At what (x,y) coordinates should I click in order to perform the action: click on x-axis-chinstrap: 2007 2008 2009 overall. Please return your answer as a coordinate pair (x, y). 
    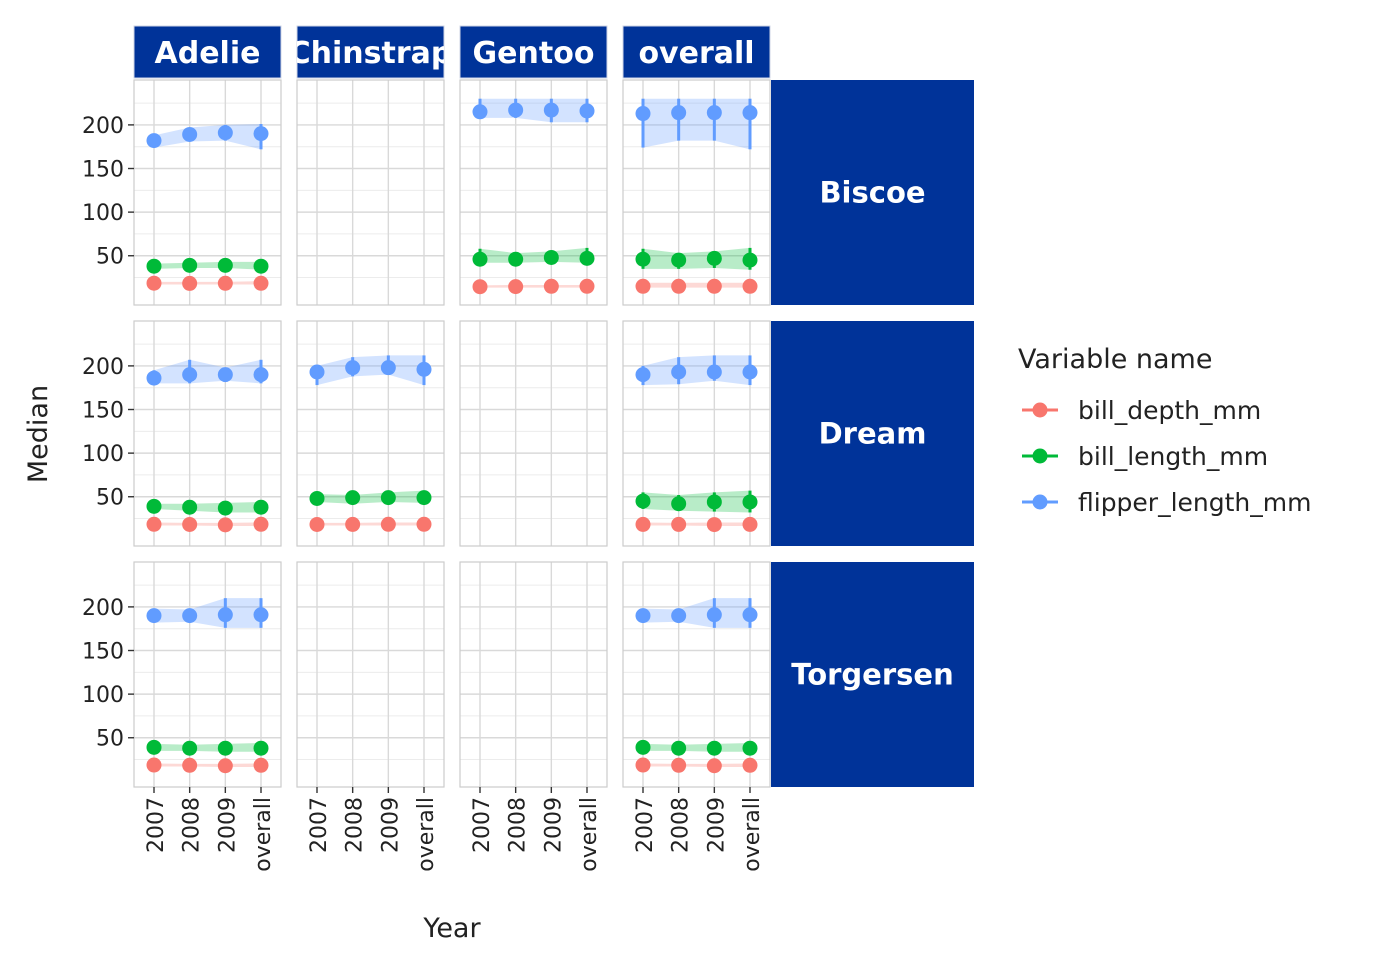
    Looking at the image, I should click on (373, 829).